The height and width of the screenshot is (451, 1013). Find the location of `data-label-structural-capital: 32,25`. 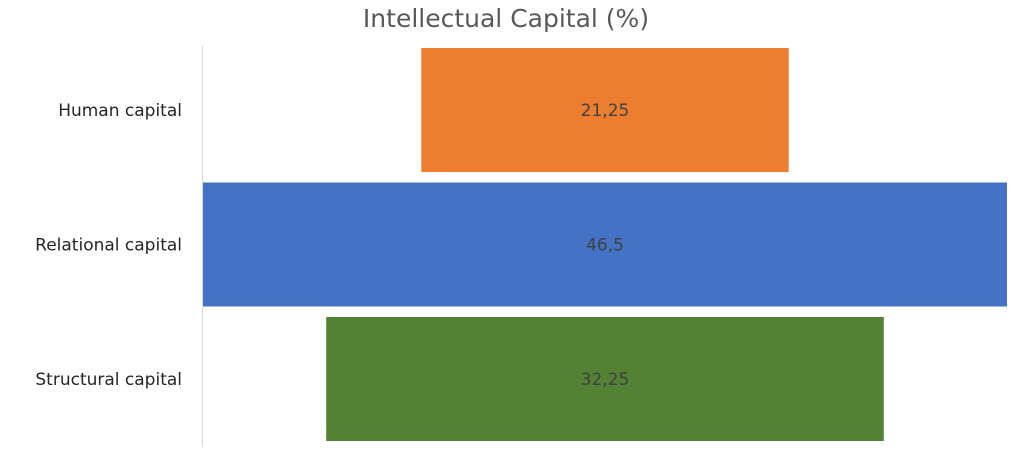

data-label-structural-capital: 32,25 is located at coordinates (605, 380).